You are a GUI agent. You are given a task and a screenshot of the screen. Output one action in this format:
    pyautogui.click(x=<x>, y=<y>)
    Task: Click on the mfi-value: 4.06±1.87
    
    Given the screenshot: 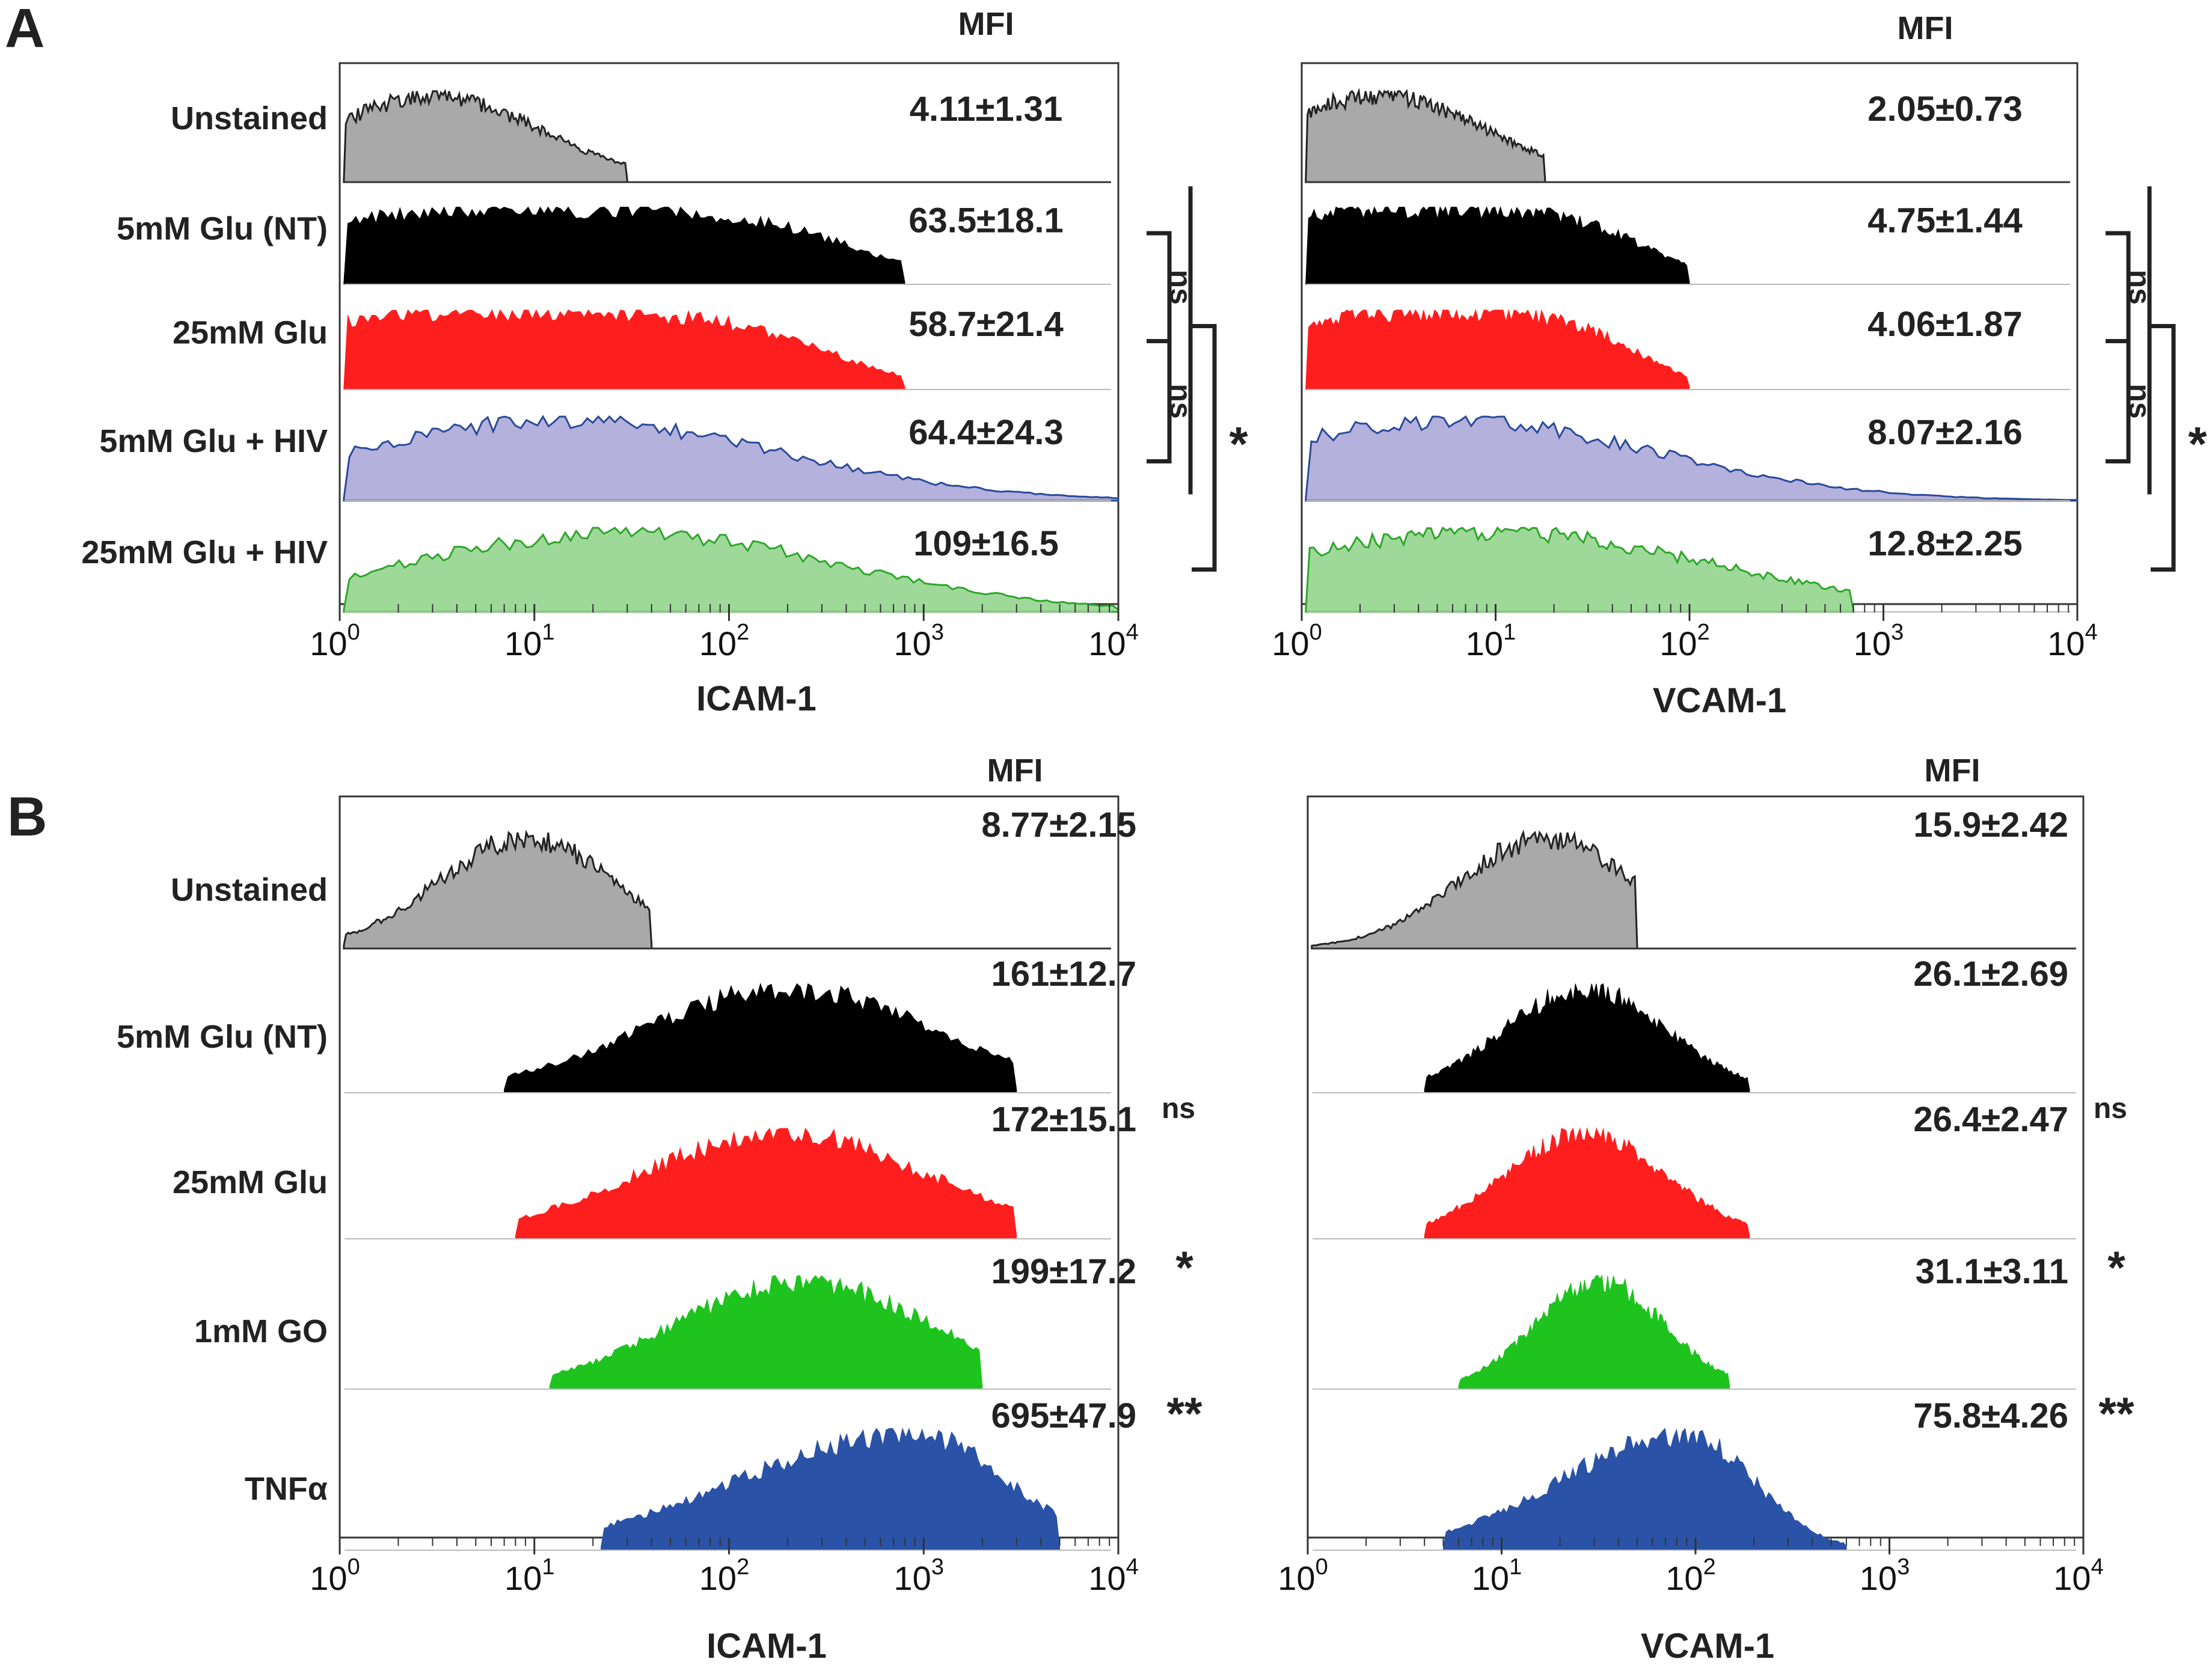 What is the action you would take?
    pyautogui.click(x=1945, y=324)
    